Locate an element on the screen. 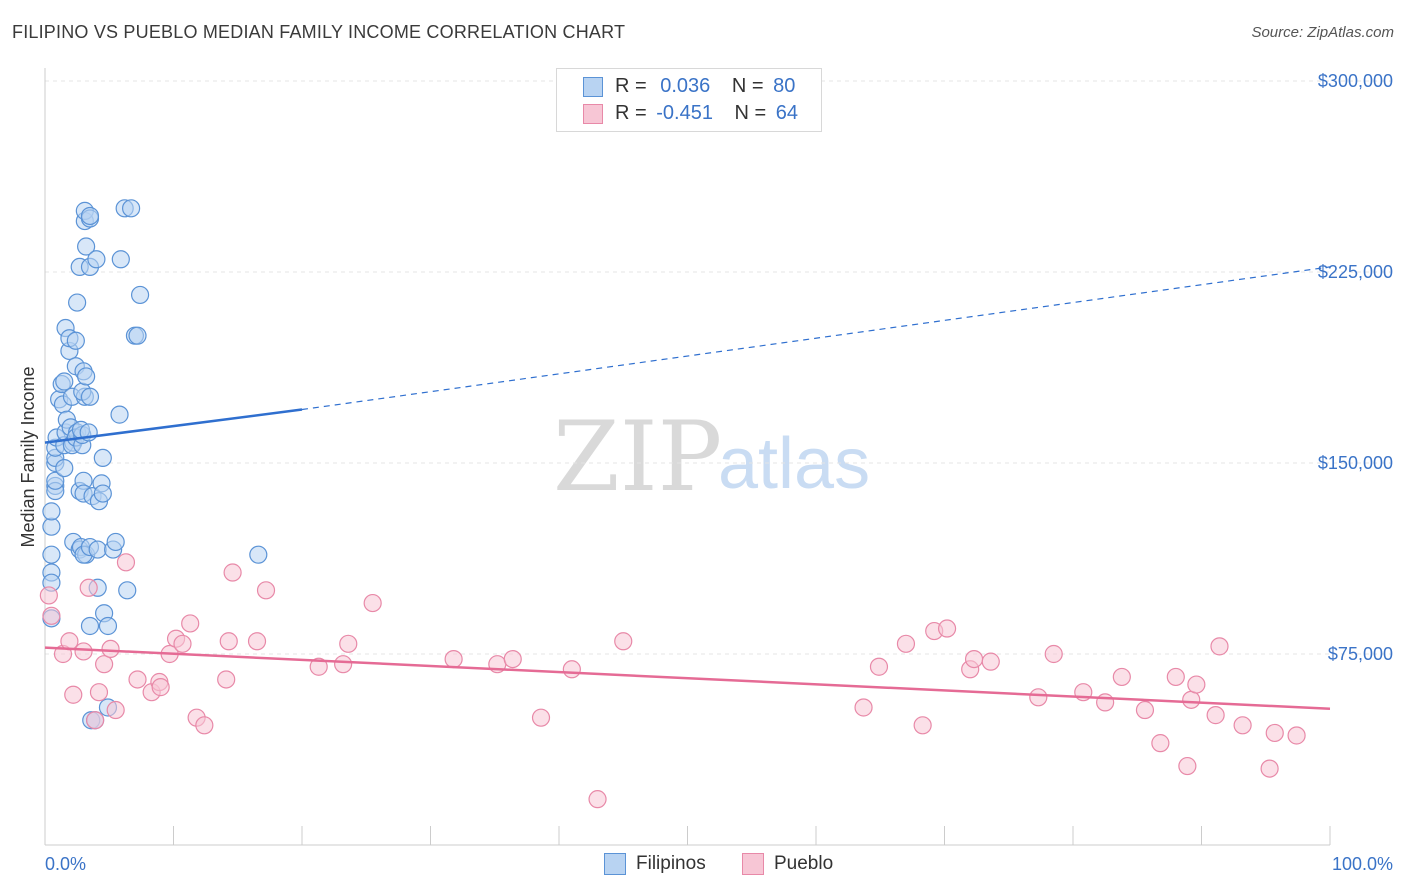  correlation-legend: R = 0.036 N = 80 R = -0.451 N = 64 is located at coordinates (689, 100).